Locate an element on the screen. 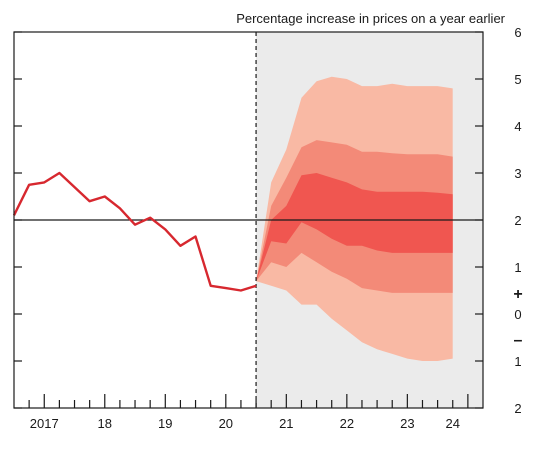  x-tick-label: 18 is located at coordinates (105, 423).